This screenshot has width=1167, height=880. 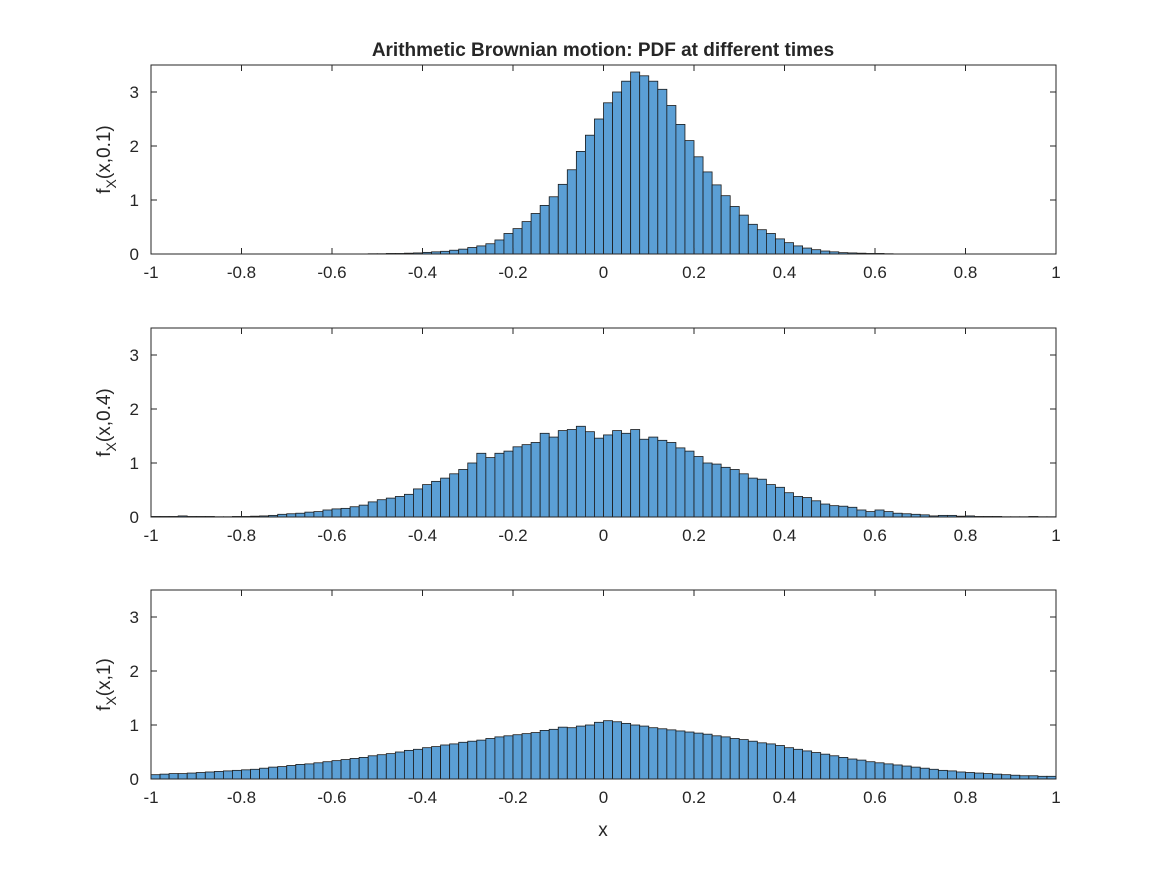 I want to click on x-tick-label: -0.8, so click(x=241, y=535).